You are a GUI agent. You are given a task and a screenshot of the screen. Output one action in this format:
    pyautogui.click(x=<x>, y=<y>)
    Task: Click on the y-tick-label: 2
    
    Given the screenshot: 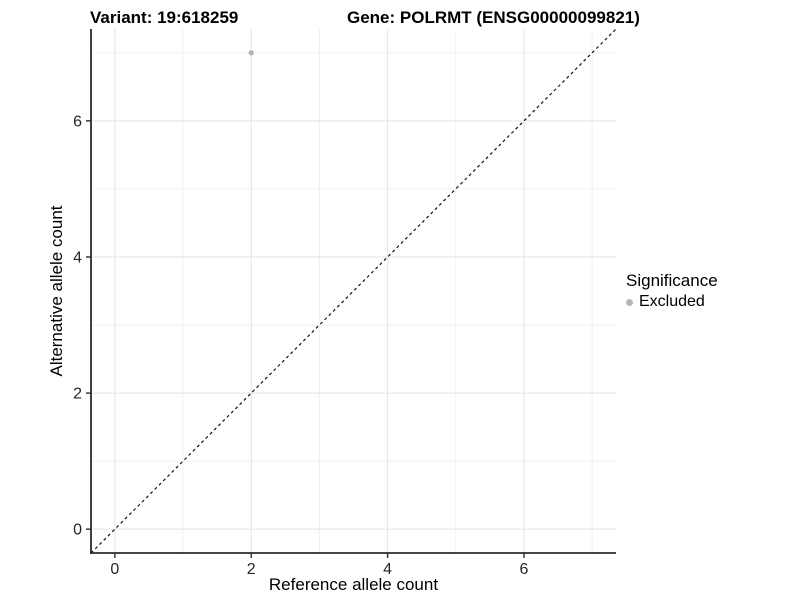 What is the action you would take?
    pyautogui.click(x=77, y=394)
    